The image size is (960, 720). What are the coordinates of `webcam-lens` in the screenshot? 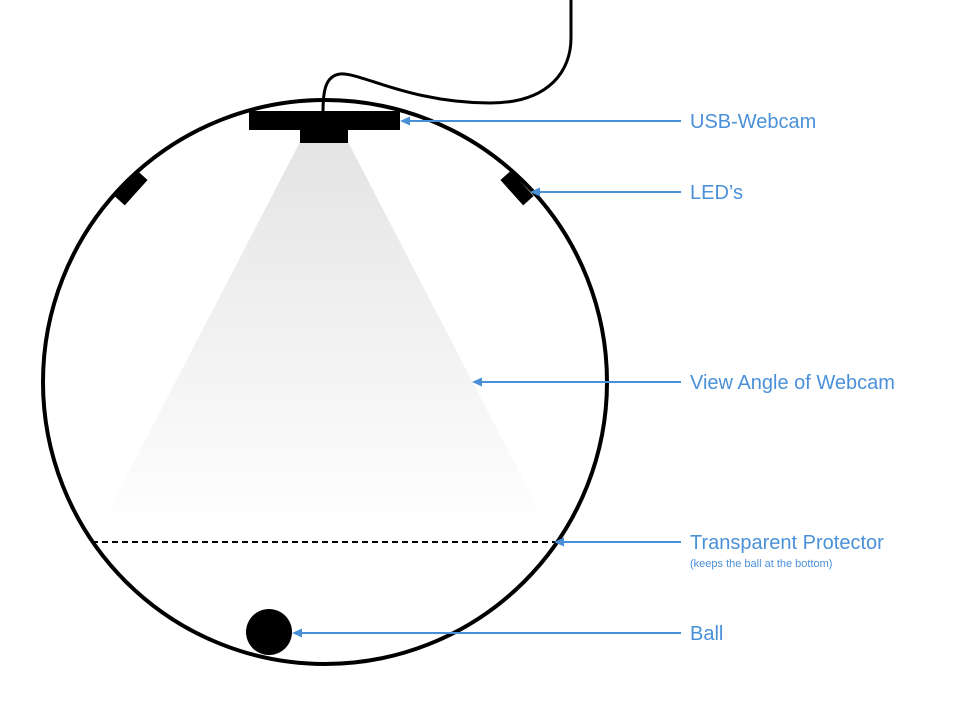 It's located at (324, 135).